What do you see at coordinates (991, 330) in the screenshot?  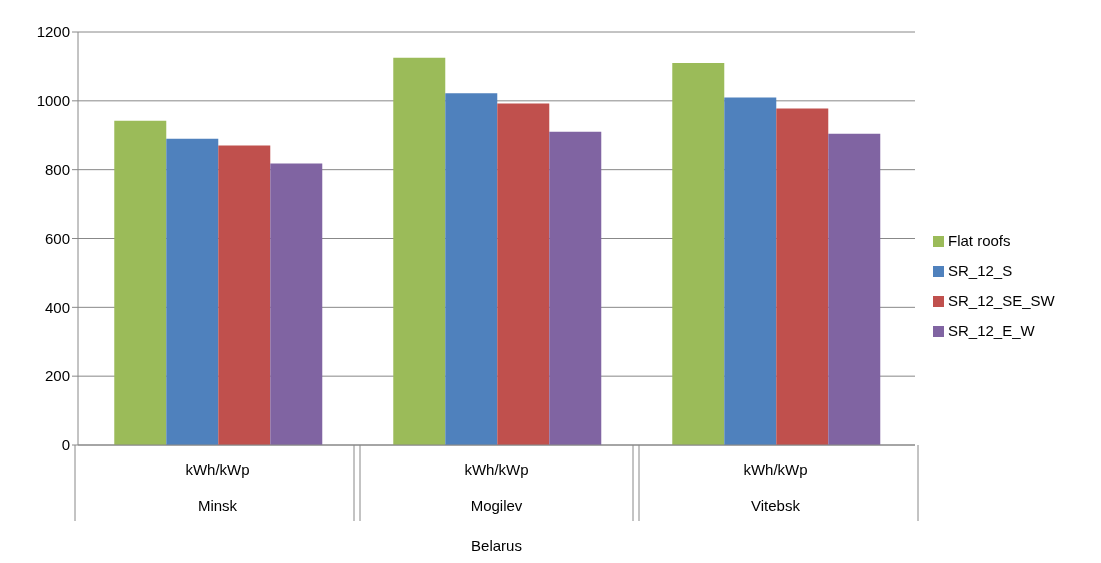 I see `legend-label: SR_12_E_W` at bounding box center [991, 330].